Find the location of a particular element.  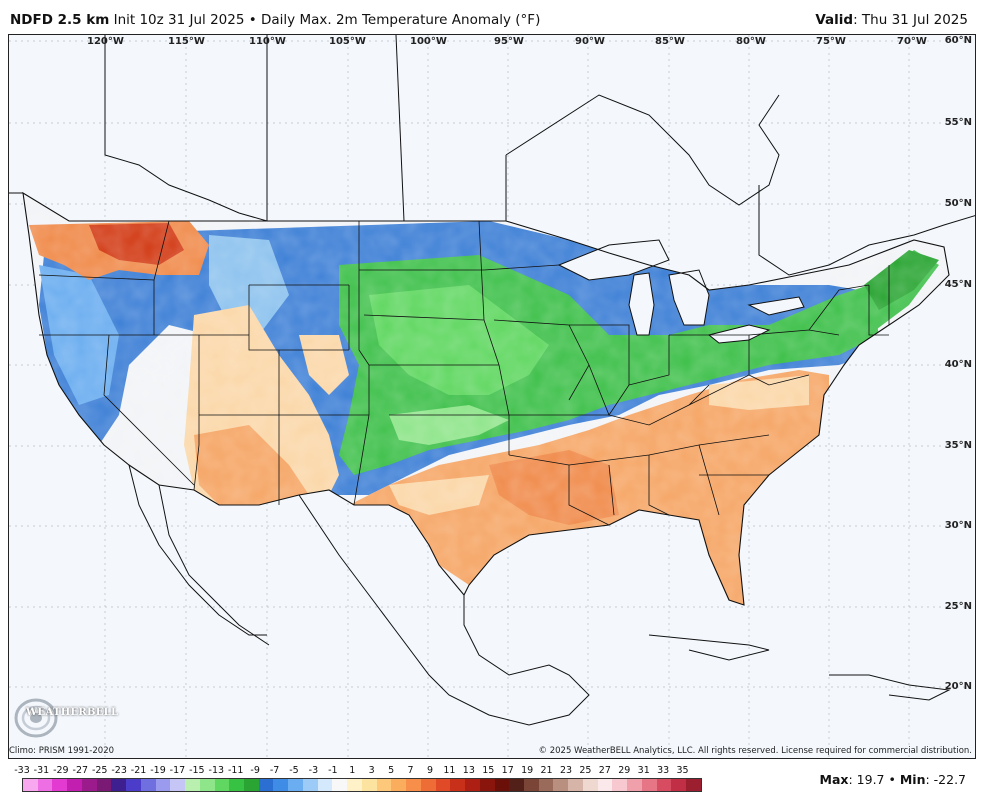

legend-tick: -19 is located at coordinates (158, 770).